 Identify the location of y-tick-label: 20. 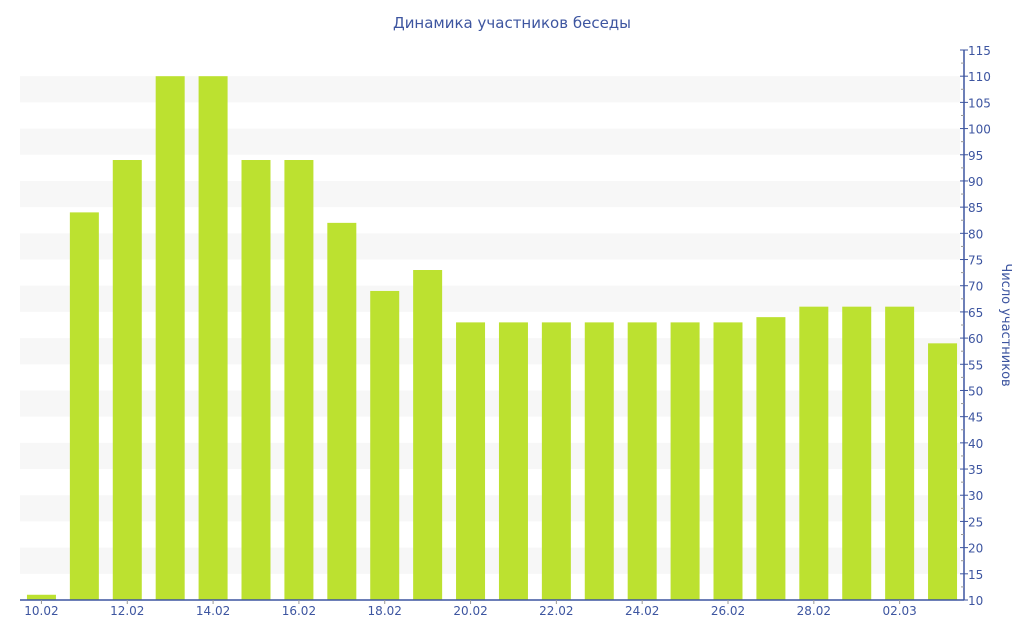
(975, 549).